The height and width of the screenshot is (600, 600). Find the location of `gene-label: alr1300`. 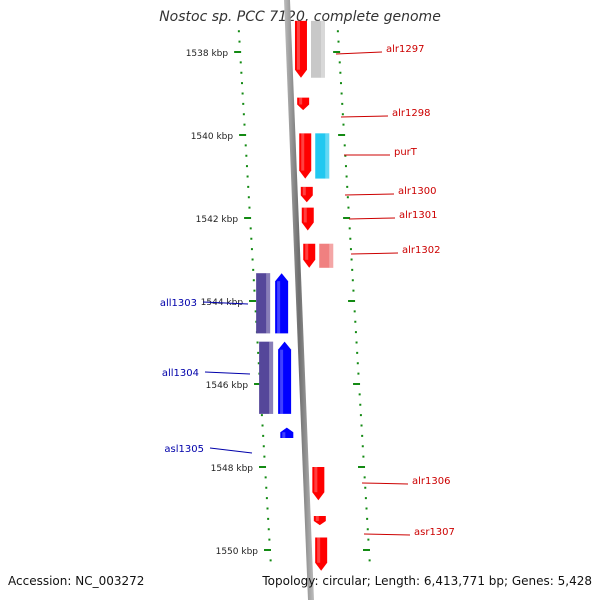

gene-label: alr1300 is located at coordinates (417, 191).